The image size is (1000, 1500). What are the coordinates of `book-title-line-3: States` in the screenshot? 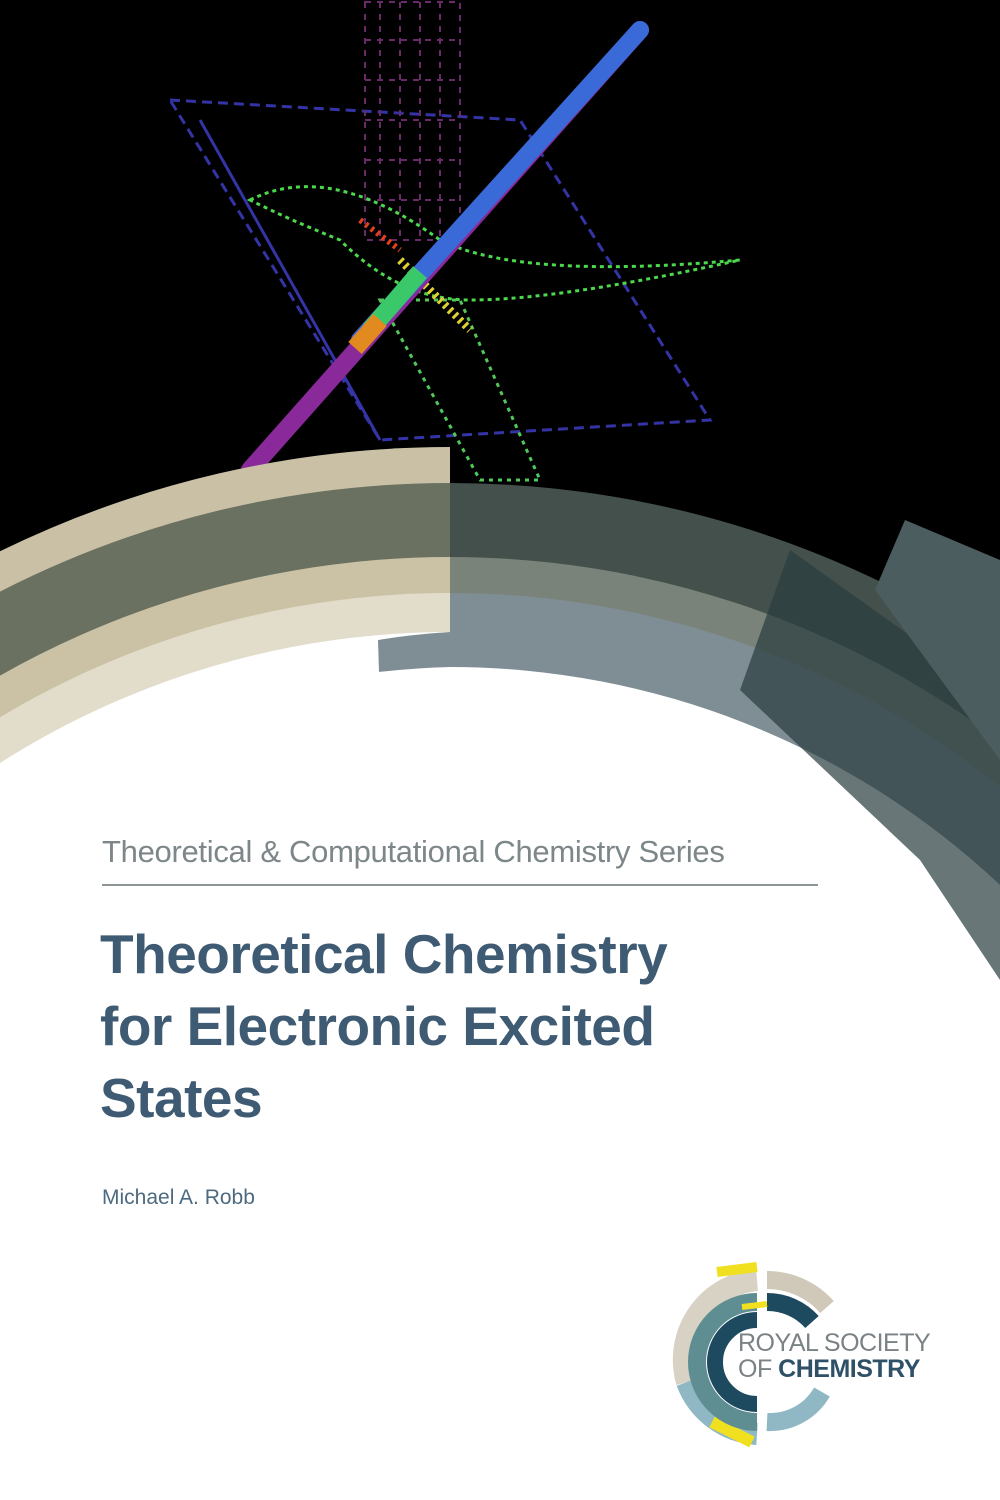 It's located at (181, 1098).